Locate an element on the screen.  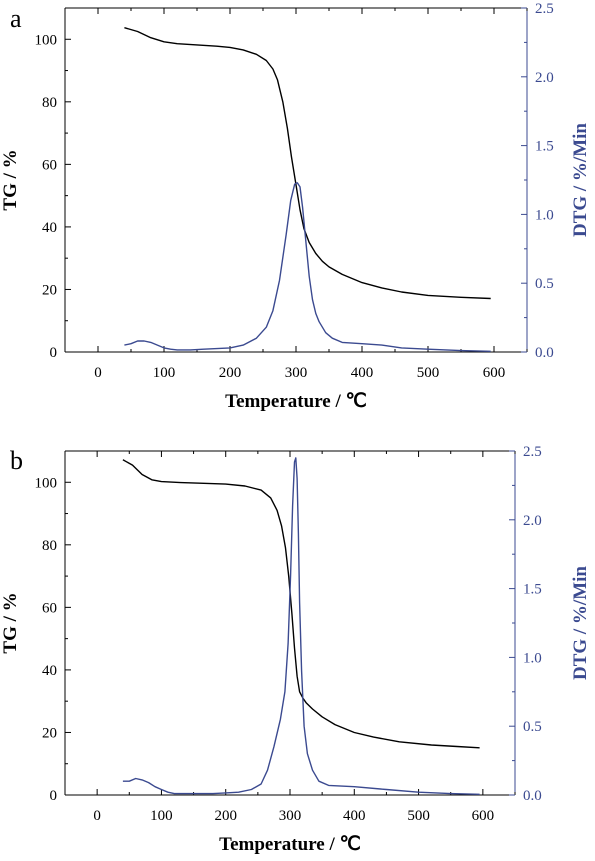
y2-tick-label-a-5: 2.5 is located at coordinates (544, 9).